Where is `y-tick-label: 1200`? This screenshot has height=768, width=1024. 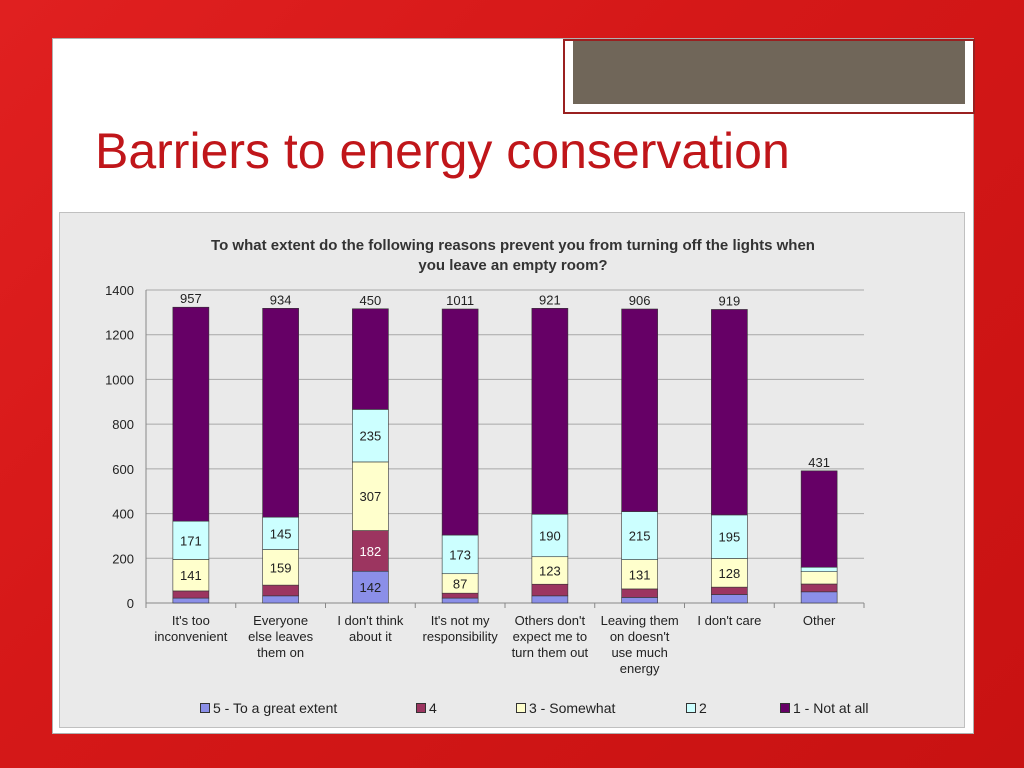
y-tick-label: 1200 is located at coordinates (119, 335).